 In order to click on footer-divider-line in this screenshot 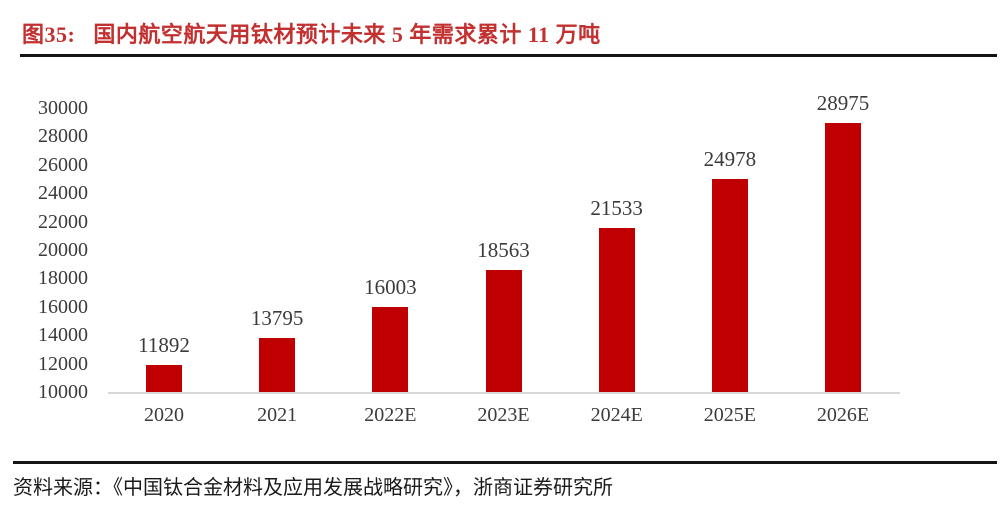, I will do `click(505, 462)`.